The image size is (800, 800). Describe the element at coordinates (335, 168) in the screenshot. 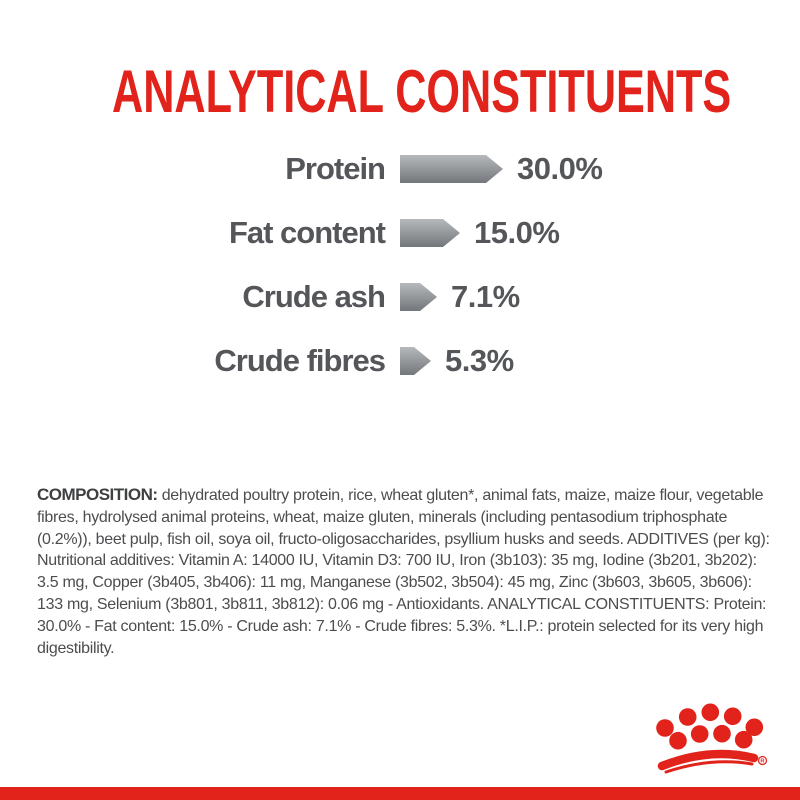

I see `constituent-label: Protein` at that location.